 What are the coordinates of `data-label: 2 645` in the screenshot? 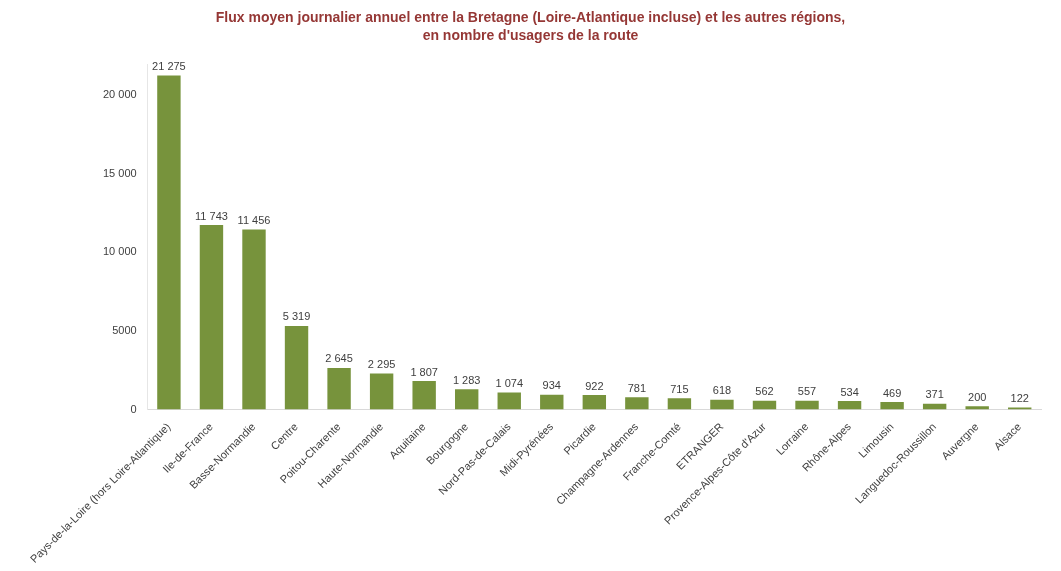 It's located at (339, 358).